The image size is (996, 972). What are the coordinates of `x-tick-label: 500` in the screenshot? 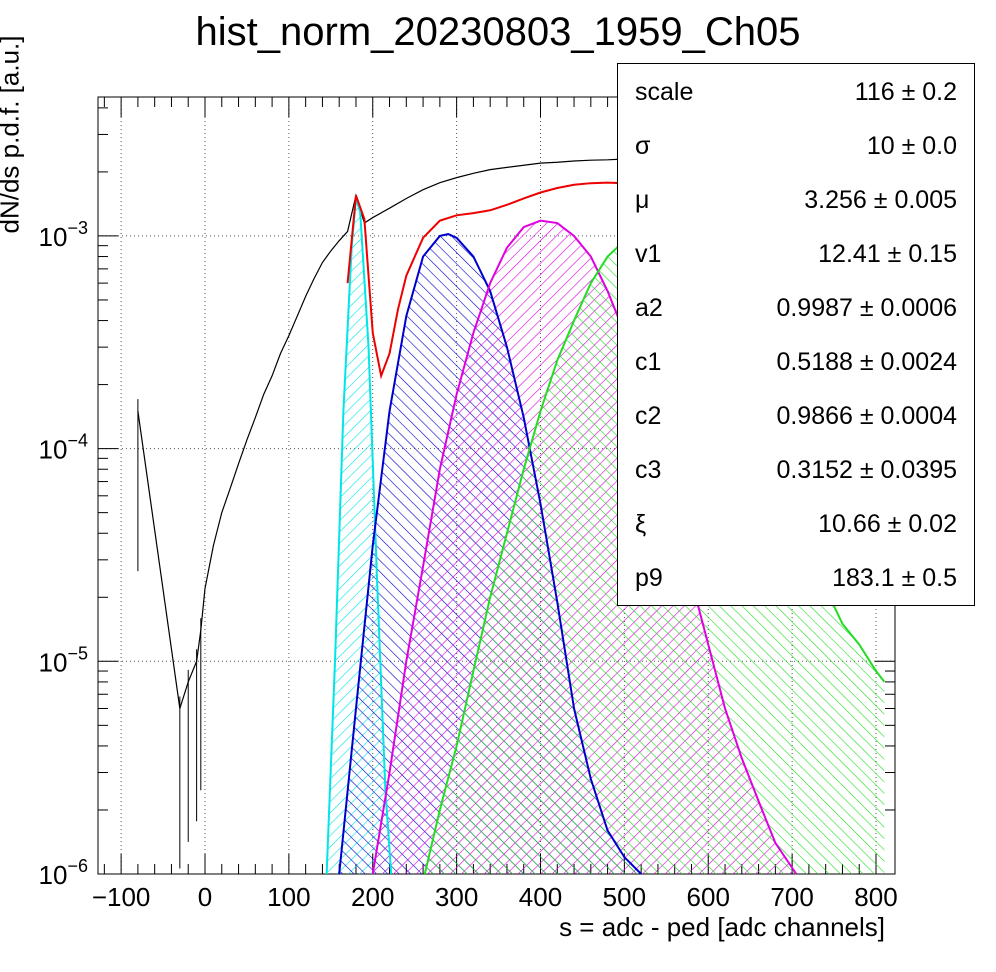 It's located at (624, 897).